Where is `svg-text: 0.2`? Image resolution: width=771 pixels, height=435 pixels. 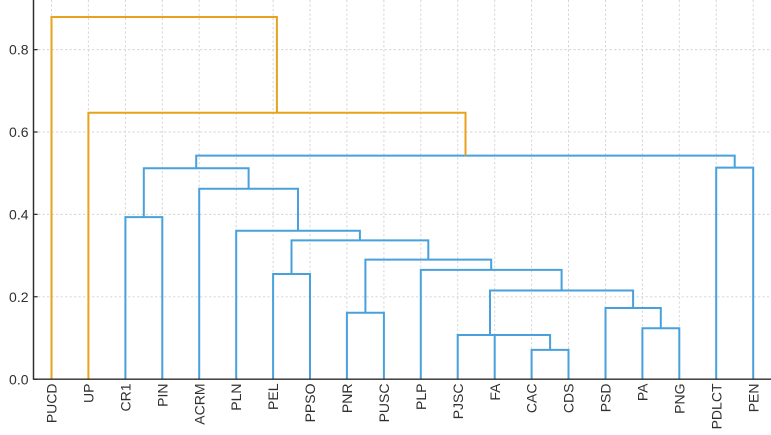 svg-text: 0.2 is located at coordinates (19, 297).